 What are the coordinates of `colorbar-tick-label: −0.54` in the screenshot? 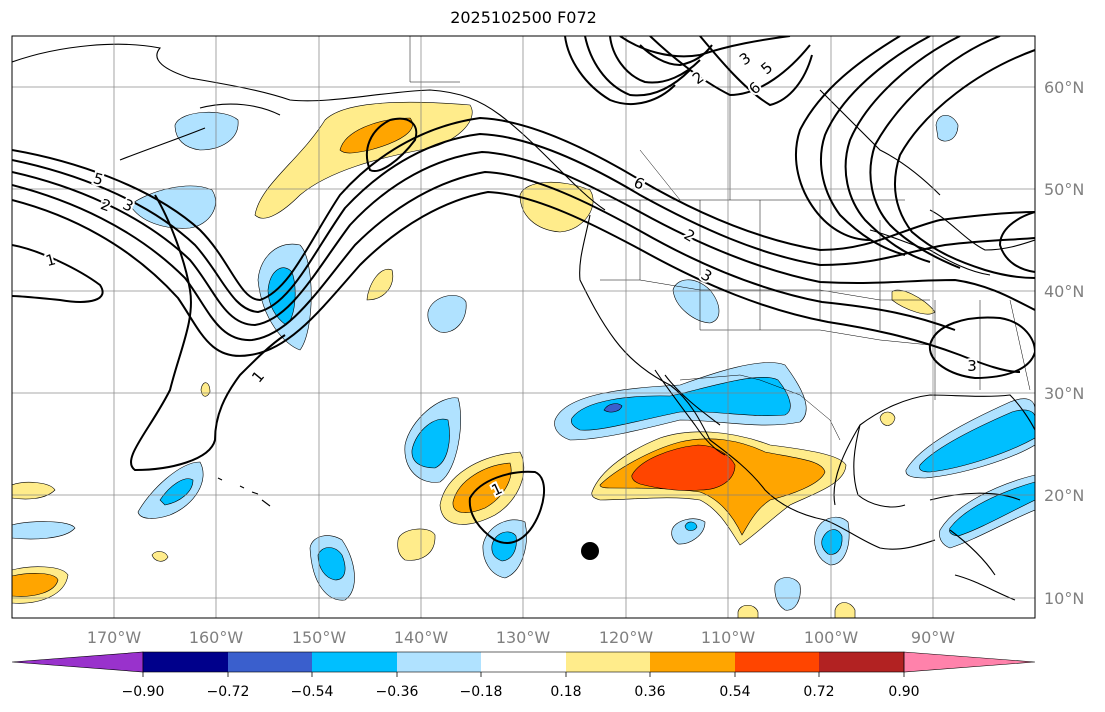 It's located at (312, 692).